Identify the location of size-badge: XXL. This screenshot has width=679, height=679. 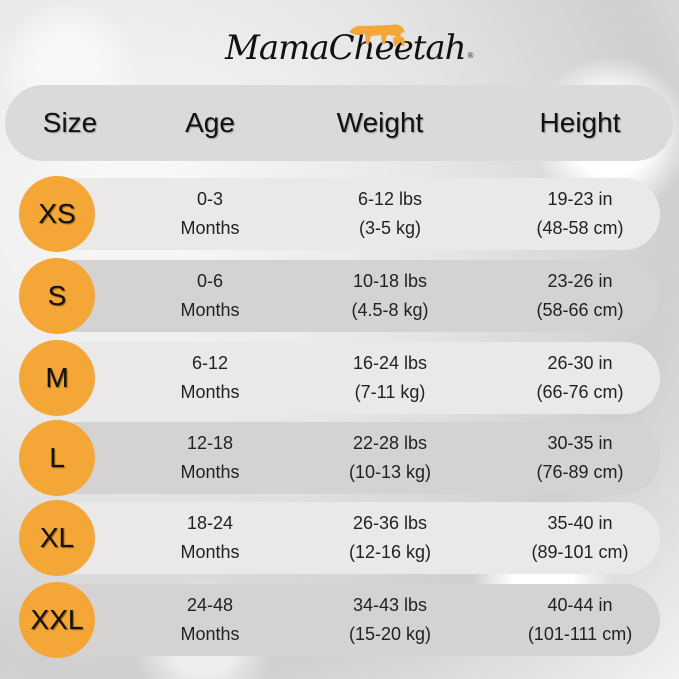
(57, 620).